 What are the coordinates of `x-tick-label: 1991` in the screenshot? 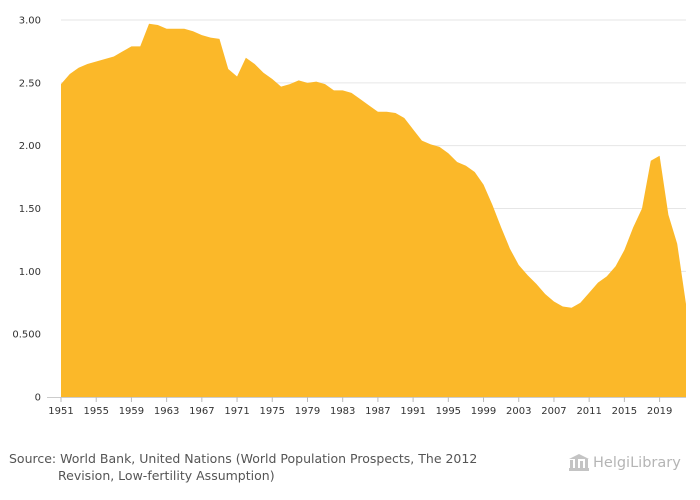 It's located at (412, 411).